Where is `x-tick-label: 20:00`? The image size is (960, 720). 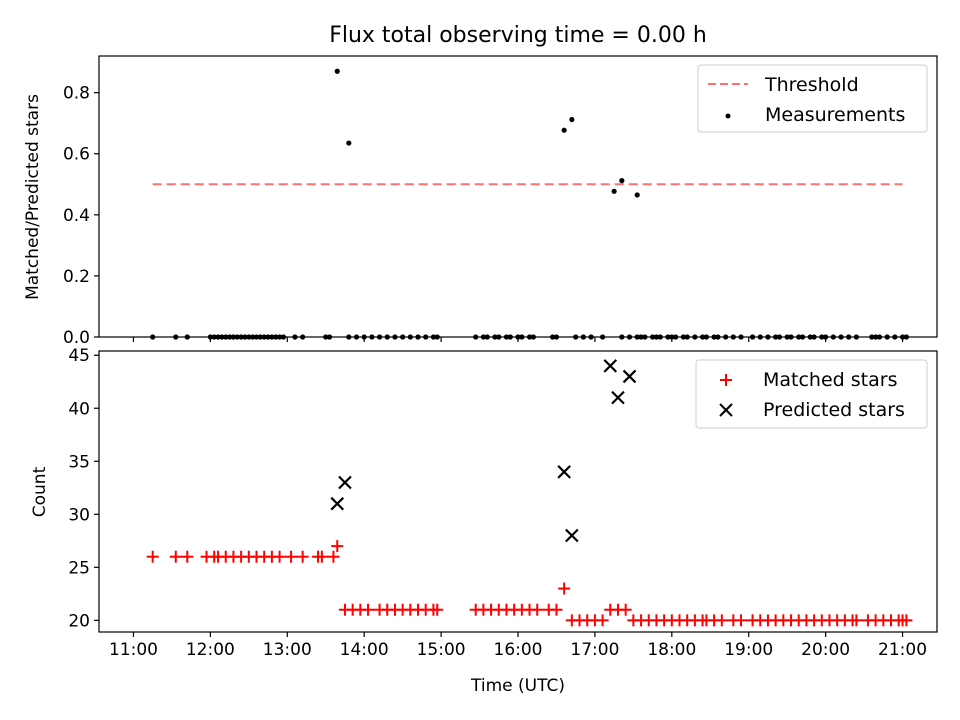 x-tick-label: 20:00 is located at coordinates (825, 650).